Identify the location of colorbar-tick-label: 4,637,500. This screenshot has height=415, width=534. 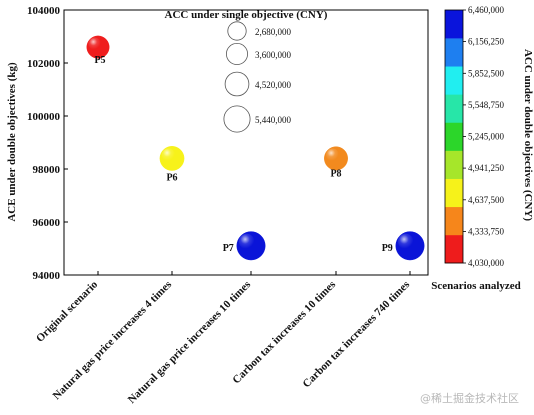
(486, 200).